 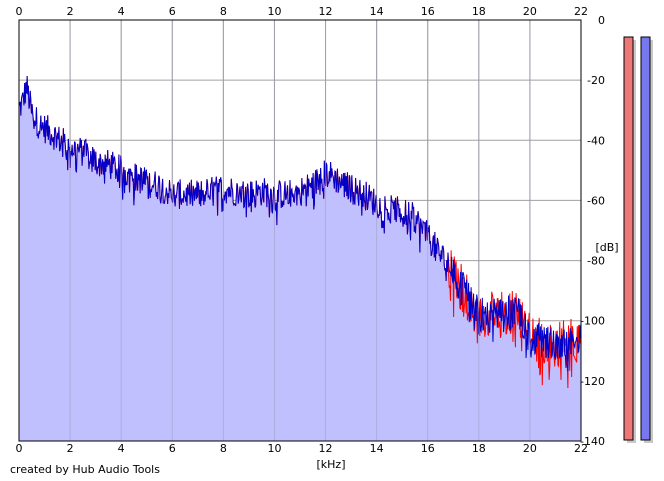 I want to click on y-tick-label: -140, so click(x=592, y=441).